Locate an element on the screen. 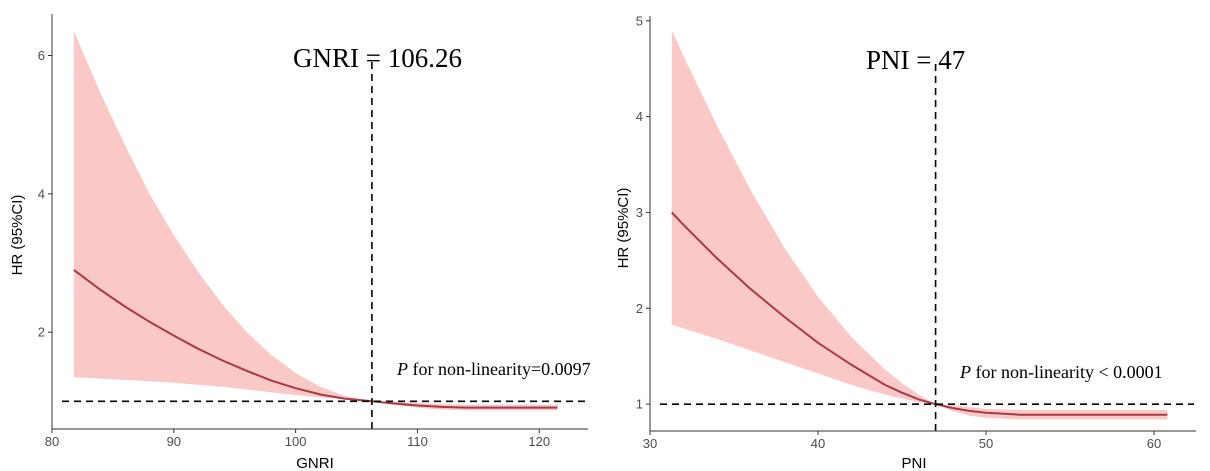 The height and width of the screenshot is (471, 1210). pni-cutoff-annotation: PNI = 47 is located at coordinates (915, 60).